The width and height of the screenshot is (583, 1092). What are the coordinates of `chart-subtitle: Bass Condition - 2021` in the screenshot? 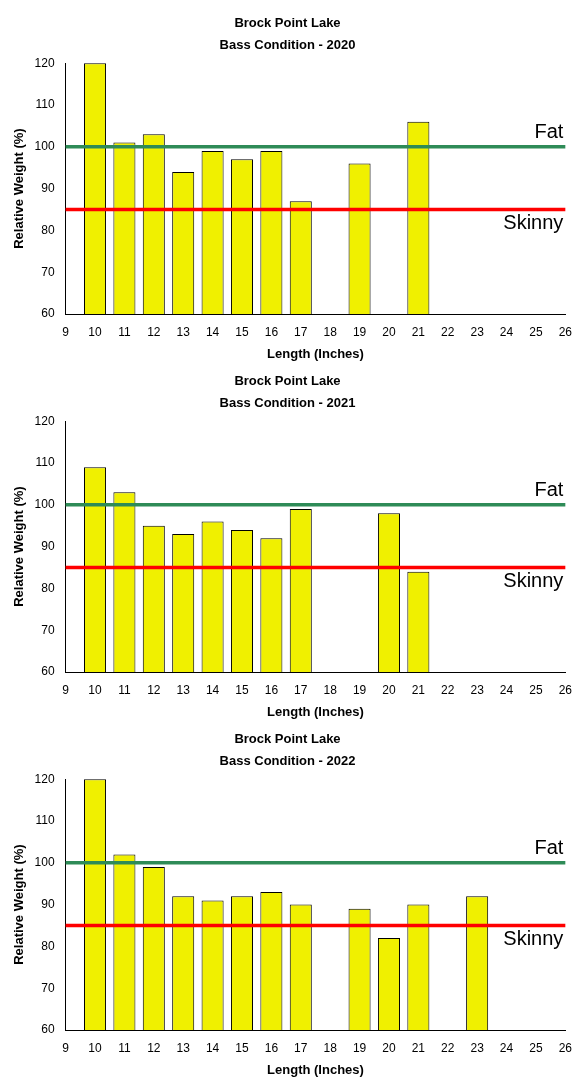 It's located at (287, 402).